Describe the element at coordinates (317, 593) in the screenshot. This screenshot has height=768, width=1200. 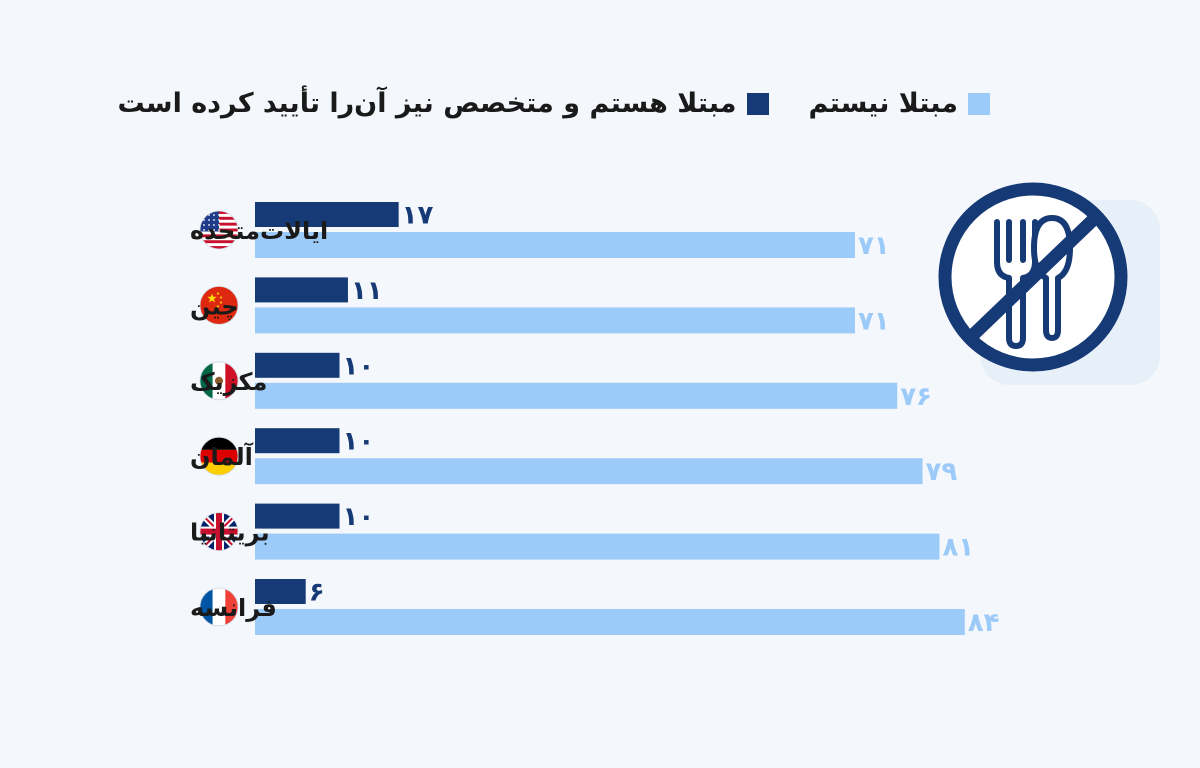
I see `data-label-affected: ۶` at that location.